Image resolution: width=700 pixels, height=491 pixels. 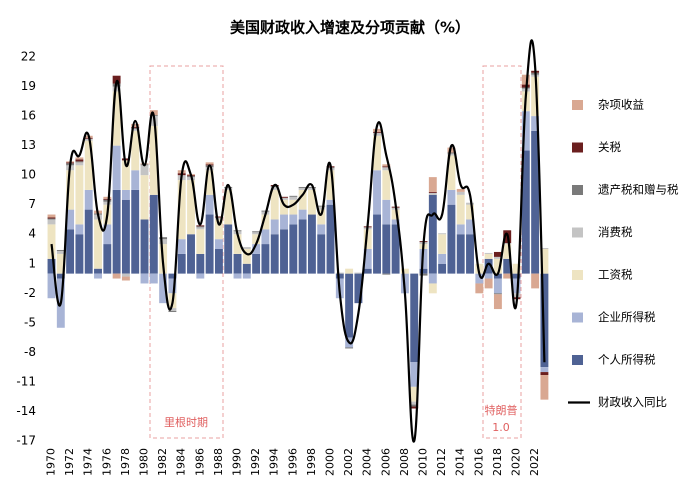 What do you see at coordinates (627, 360) in the screenshot?
I see `legend-label: 个人所得税` at bounding box center [627, 360].